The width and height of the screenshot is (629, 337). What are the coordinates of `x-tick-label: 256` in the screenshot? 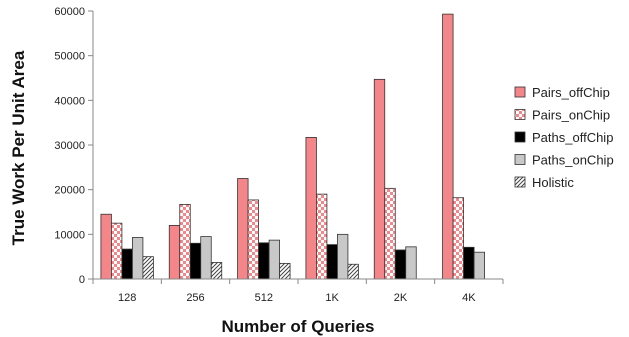 It's located at (195, 298).